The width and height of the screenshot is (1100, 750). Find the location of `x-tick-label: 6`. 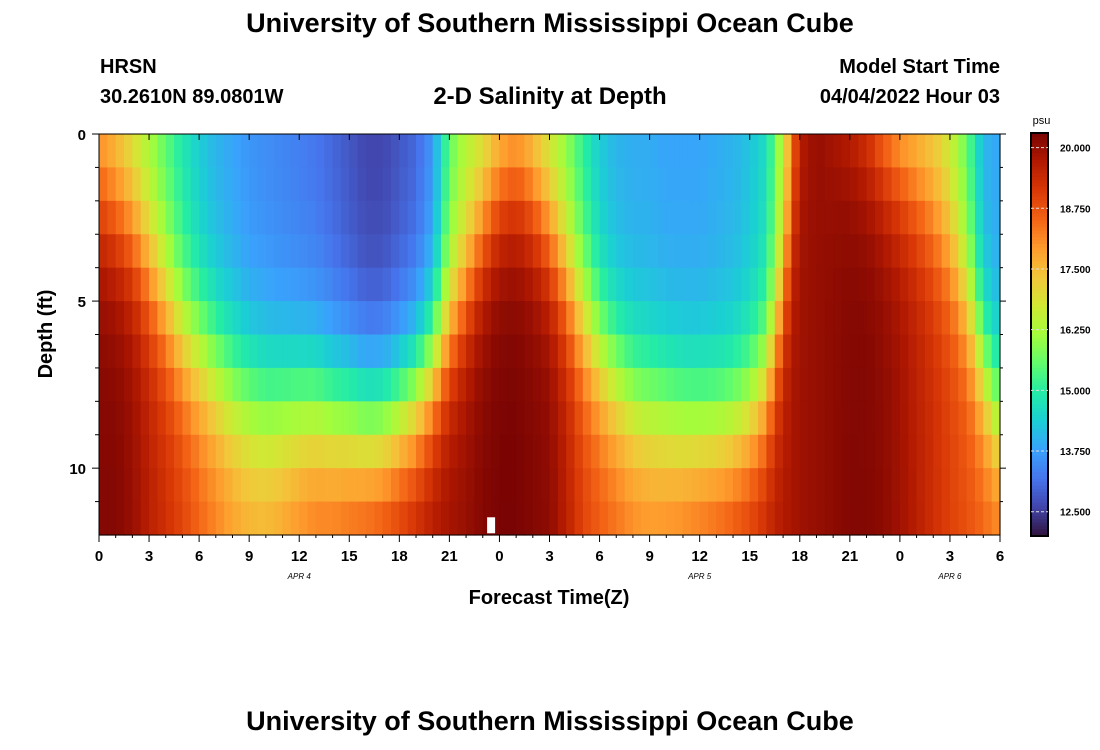

x-tick-label: 6 is located at coordinates (599, 556).